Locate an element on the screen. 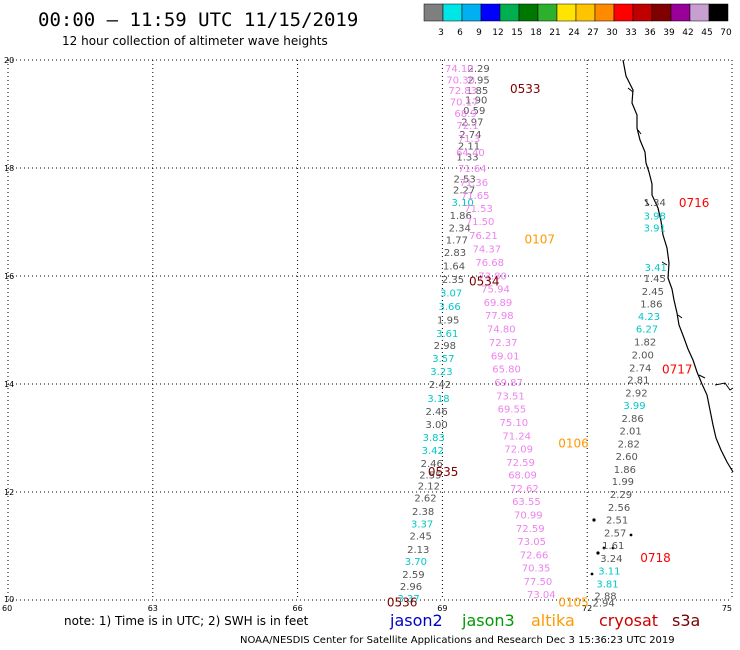 The height and width of the screenshot is (650, 740). wave-height-value: 2.88 is located at coordinates (605, 597).